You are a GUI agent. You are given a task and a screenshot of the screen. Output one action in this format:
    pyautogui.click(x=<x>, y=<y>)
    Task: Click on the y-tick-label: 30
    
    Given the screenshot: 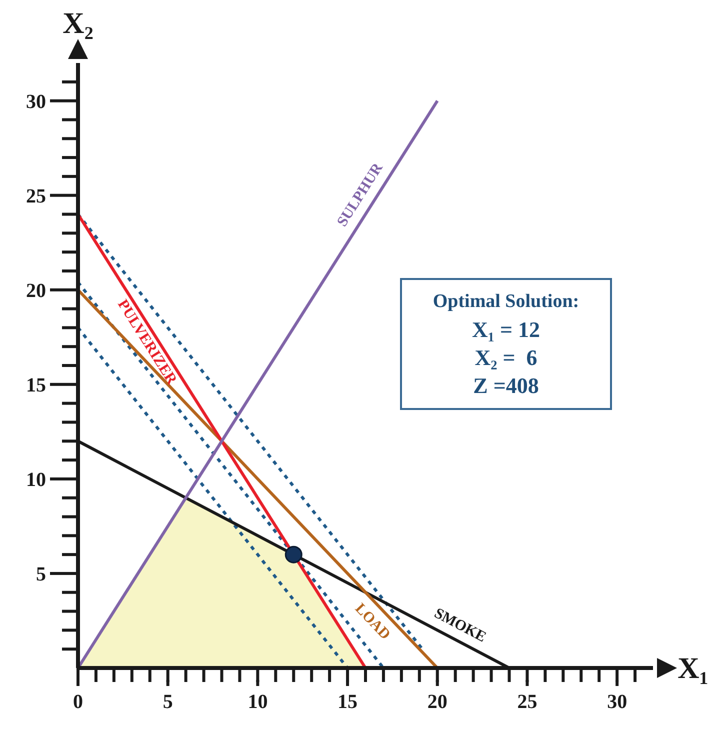 What is the action you would take?
    pyautogui.click(x=36, y=101)
    